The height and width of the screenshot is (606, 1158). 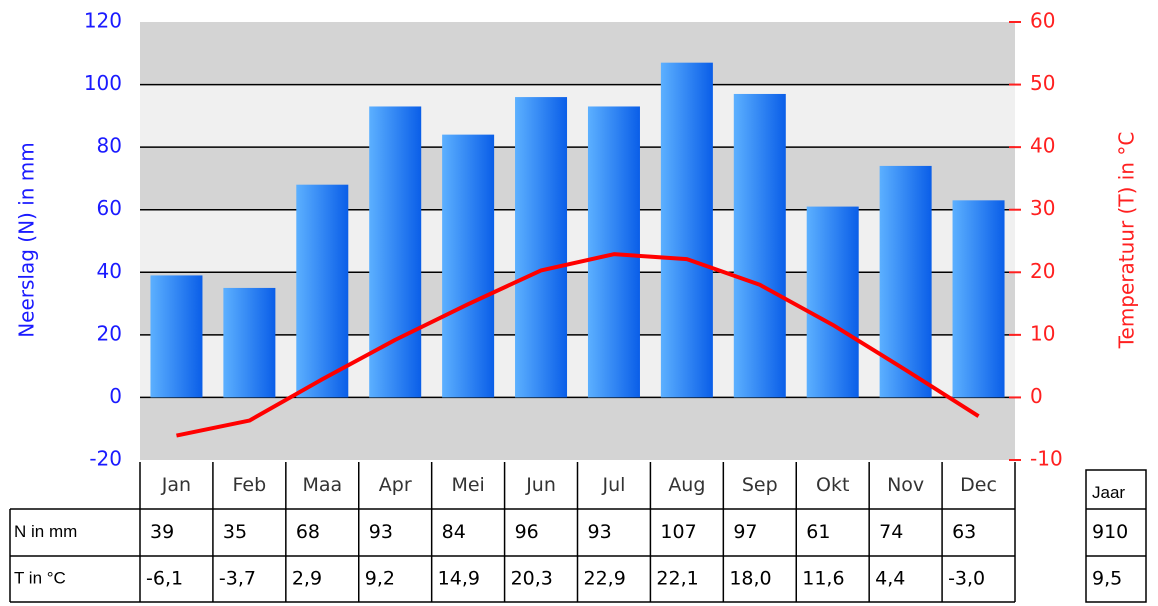 What do you see at coordinates (459, 579) in the screenshot?
I see `table-cell: 14,9` at bounding box center [459, 579].